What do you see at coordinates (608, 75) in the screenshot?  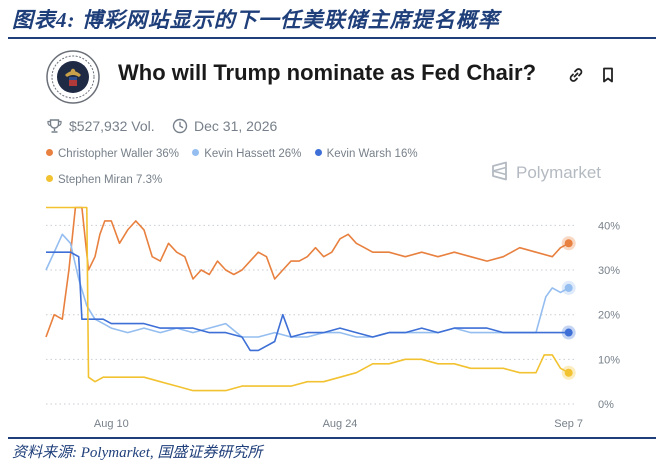 I see `bookmark-icon` at bounding box center [608, 75].